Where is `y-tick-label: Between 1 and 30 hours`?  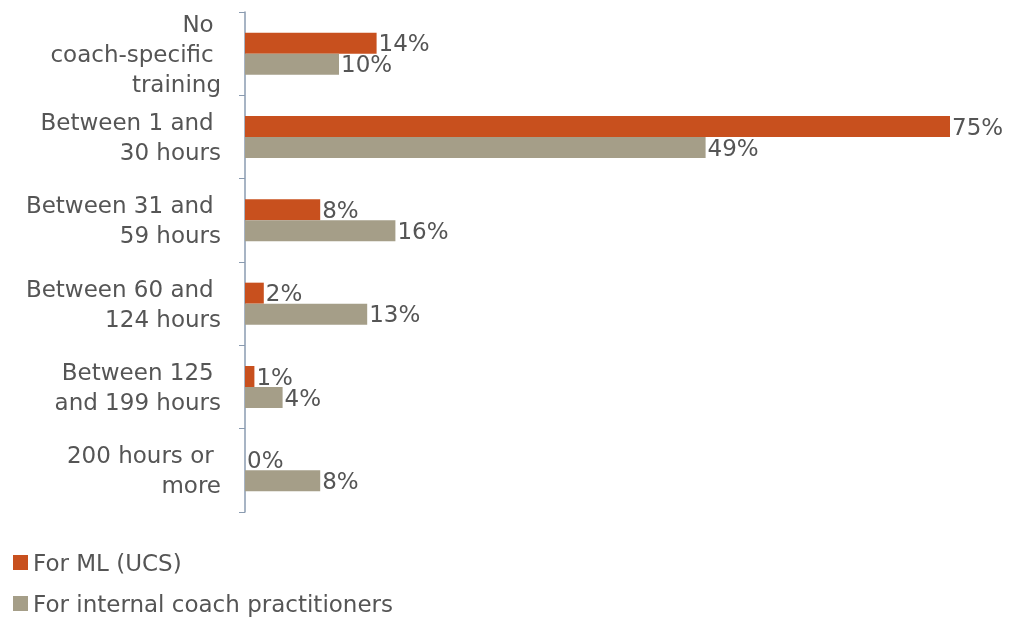 y-tick-label: Between 1 and 30 hours is located at coordinates (130, 137).